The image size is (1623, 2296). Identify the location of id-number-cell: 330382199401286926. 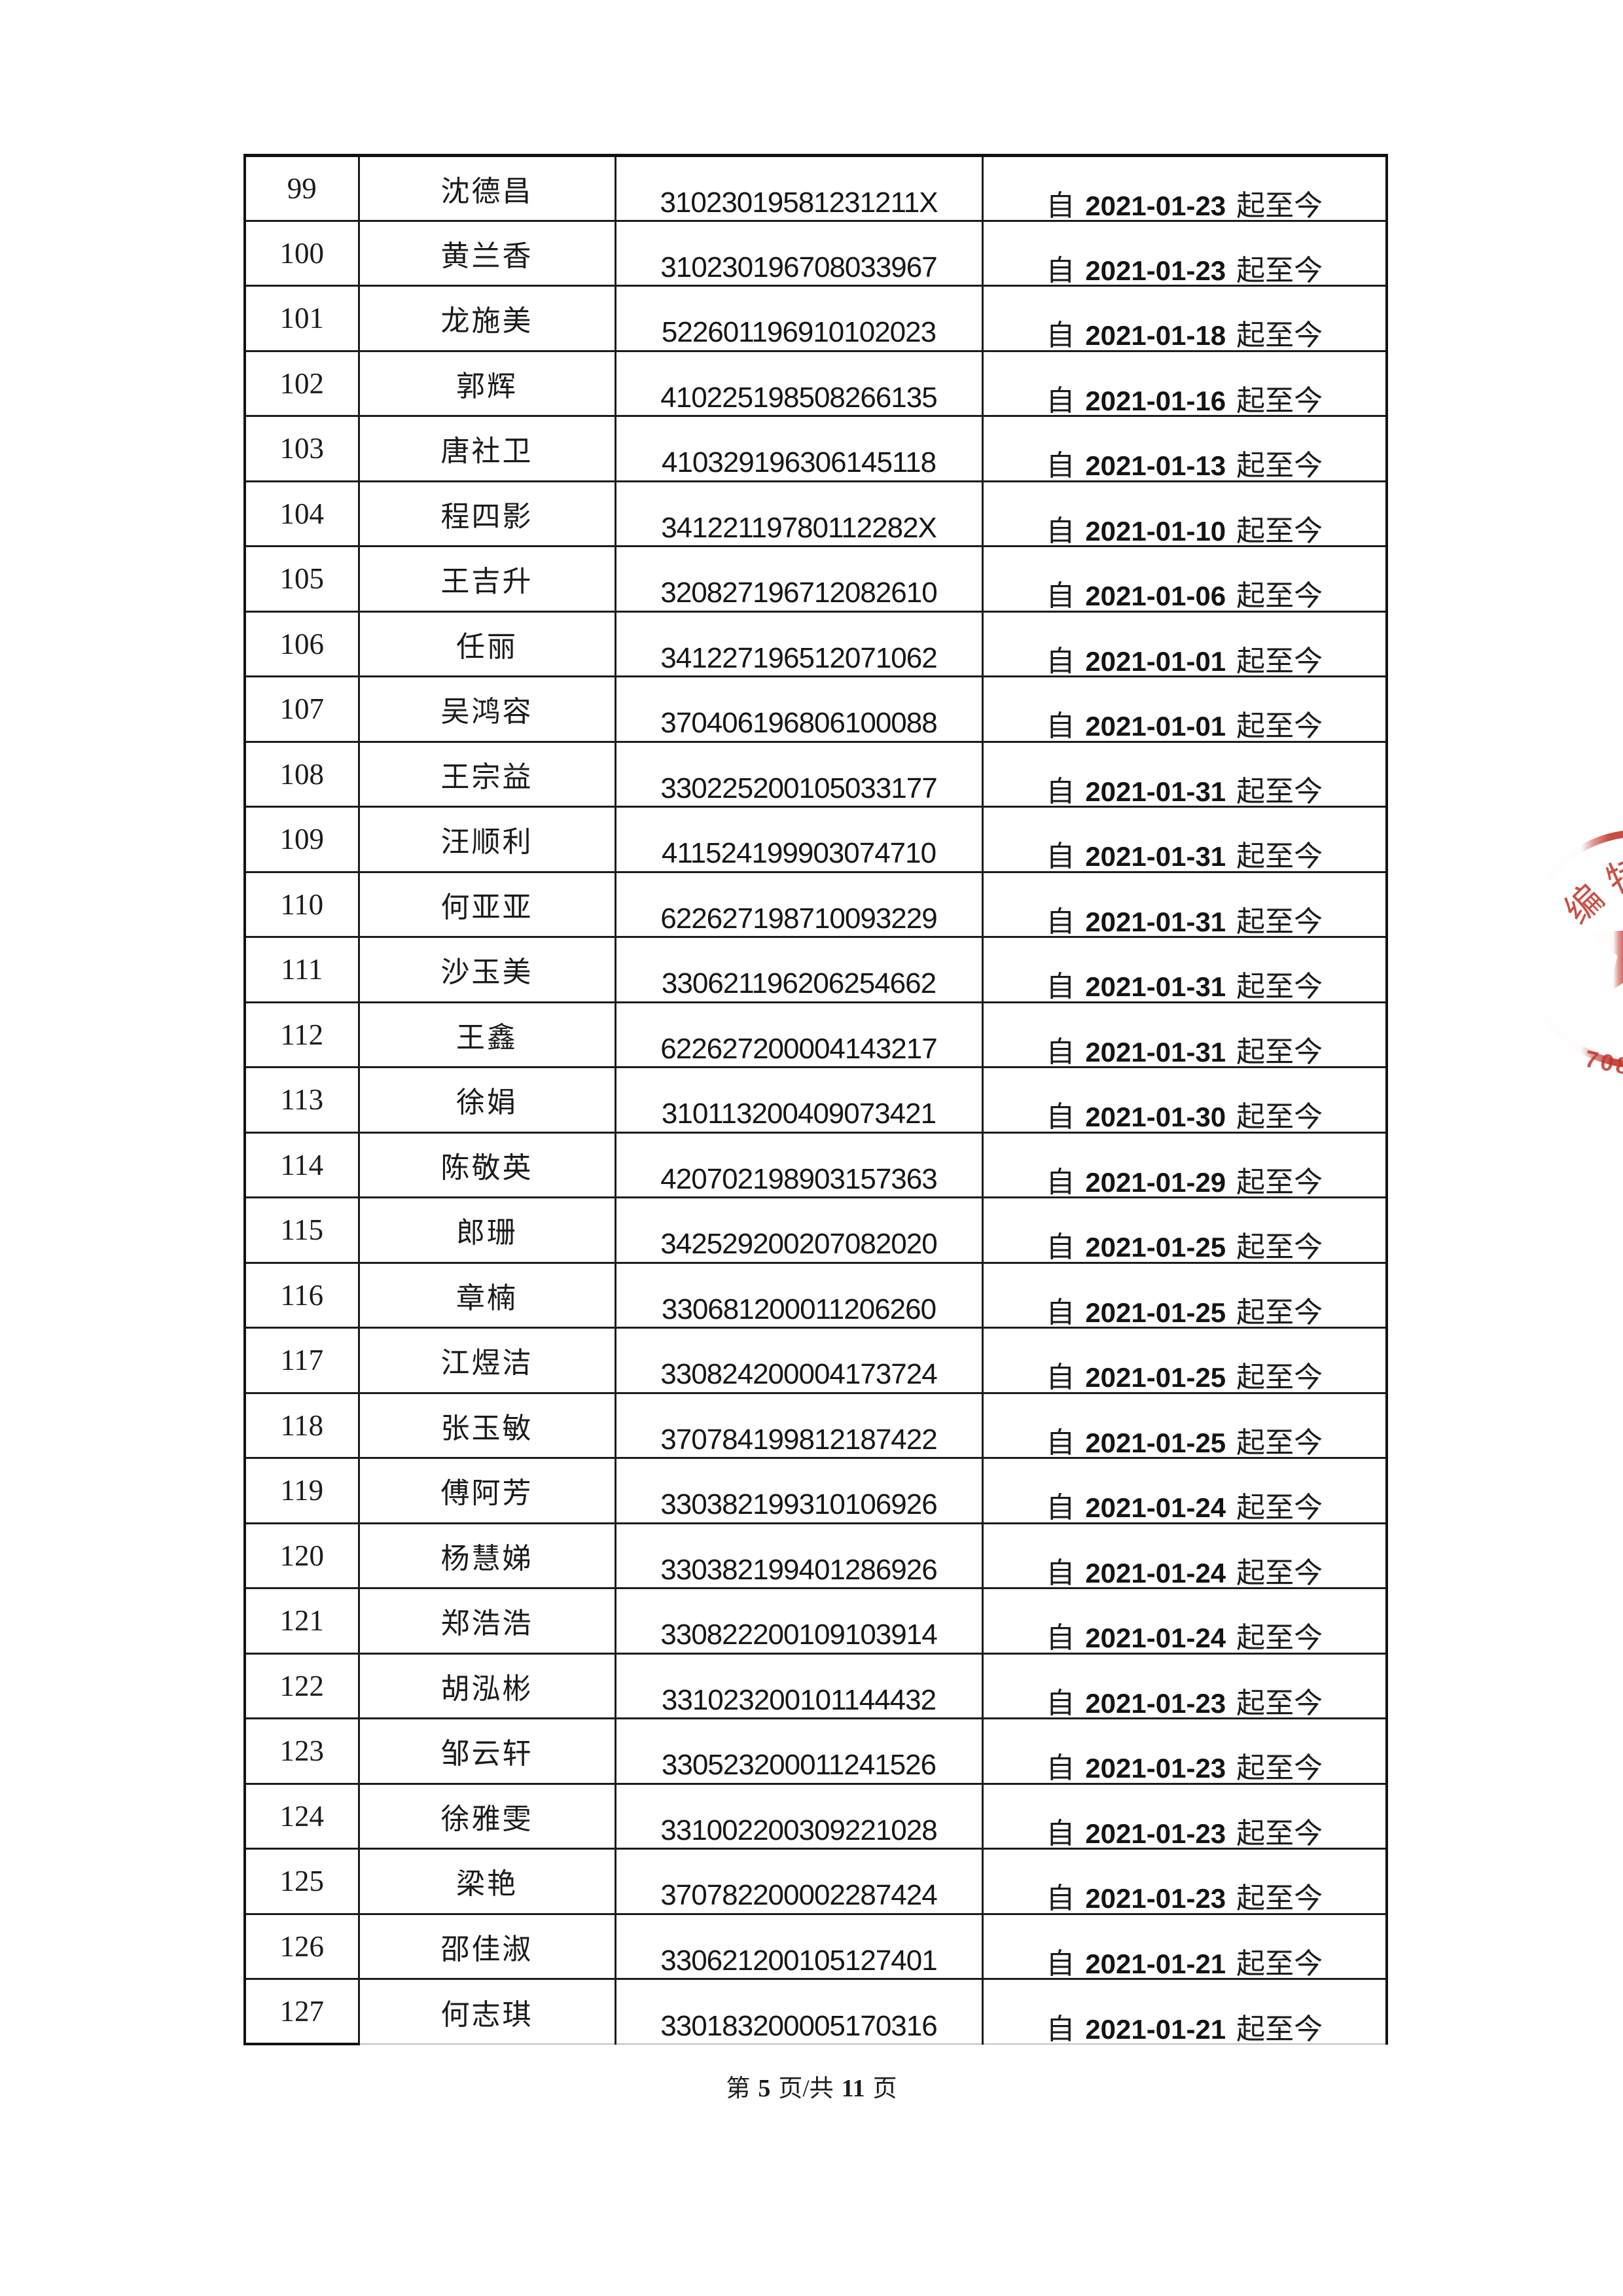
(799, 1555).